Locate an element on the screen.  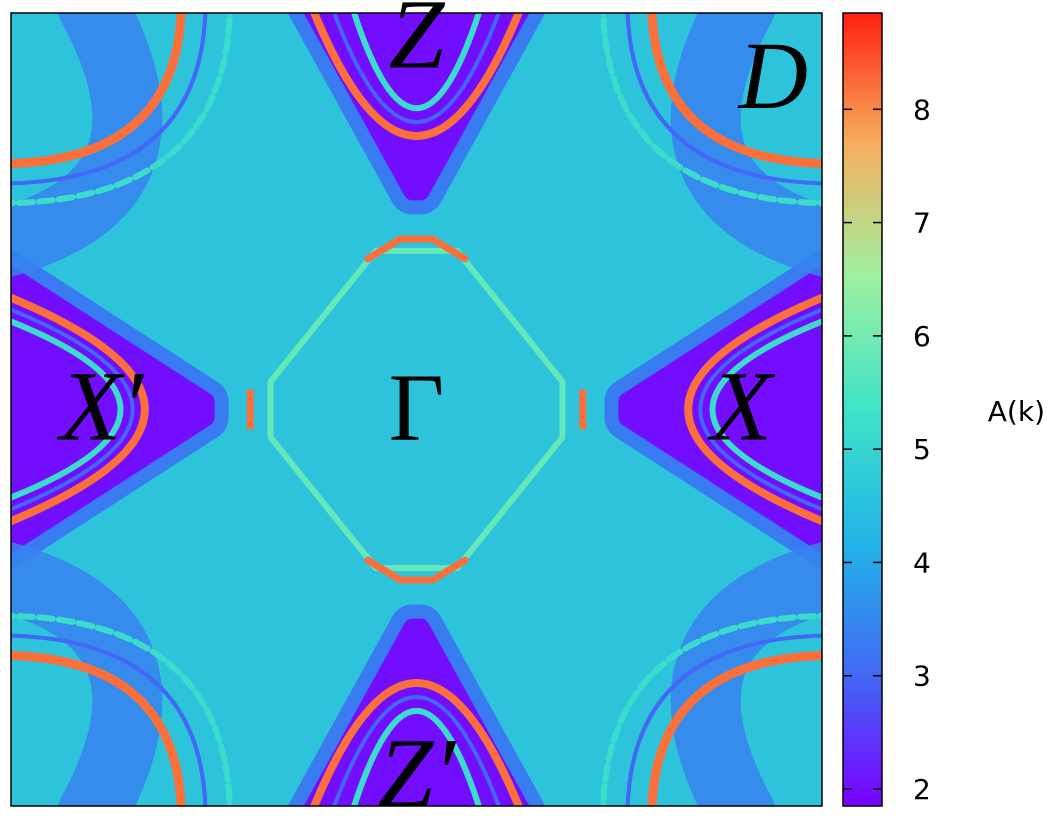
point-label-z: Z is located at coordinates (417, 45).